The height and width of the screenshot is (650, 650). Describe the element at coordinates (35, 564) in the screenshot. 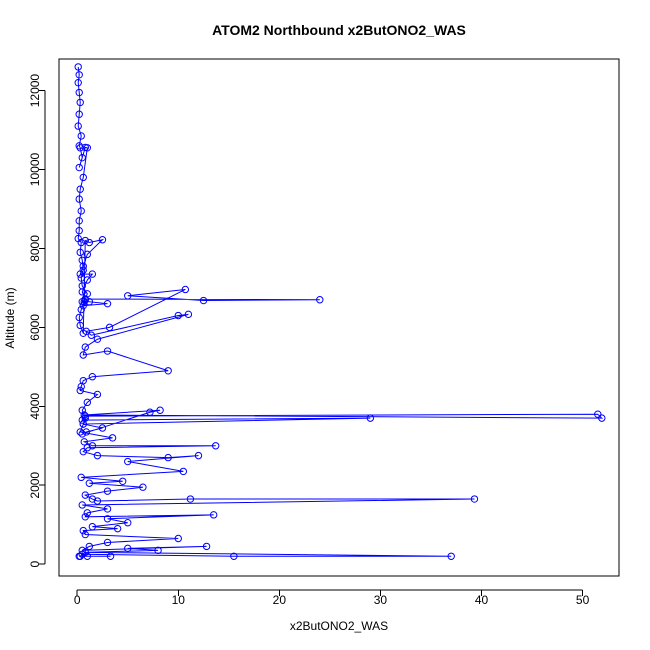

I see `y-tick-label: 0` at that location.